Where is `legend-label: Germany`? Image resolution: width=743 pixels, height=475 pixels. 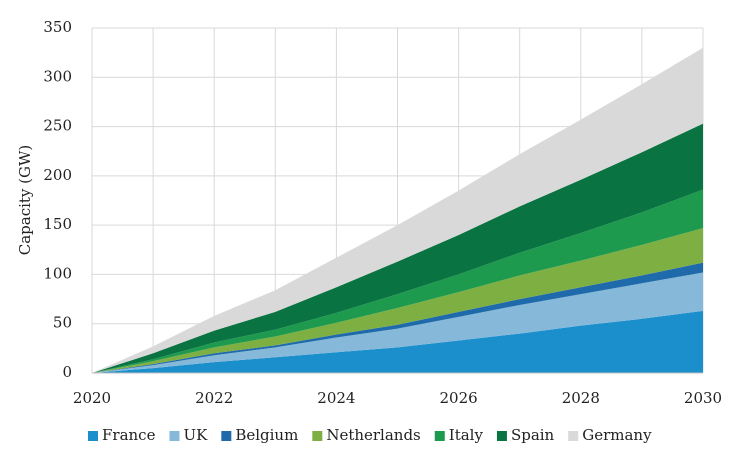
legend-label: Germany is located at coordinates (617, 435).